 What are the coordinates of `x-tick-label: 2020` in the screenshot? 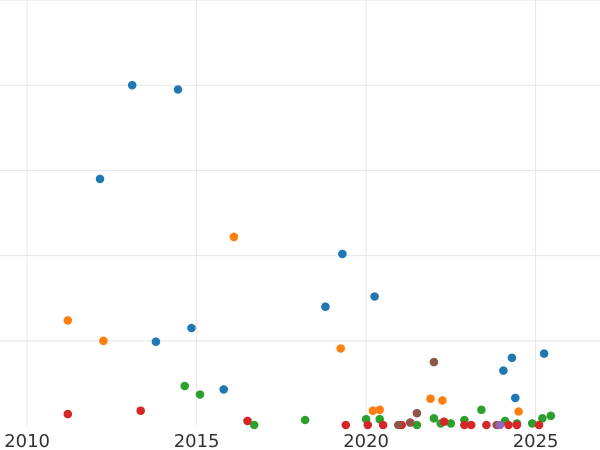 It's located at (366, 440).